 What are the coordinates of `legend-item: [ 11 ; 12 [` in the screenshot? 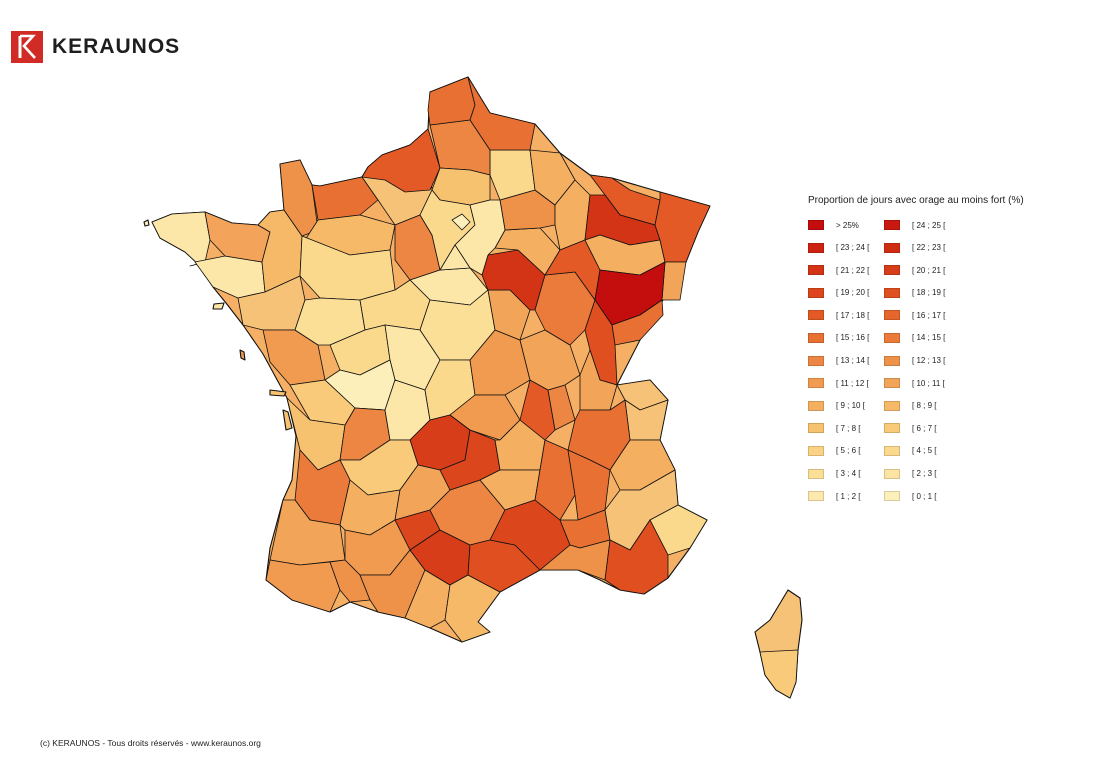 It's located at (846, 383).